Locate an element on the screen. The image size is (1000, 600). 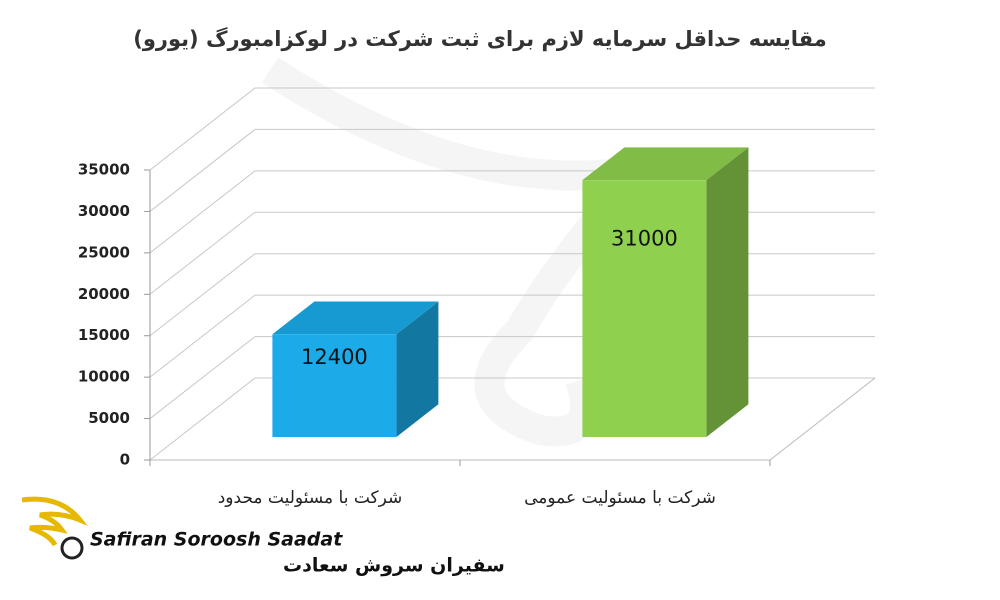
data-label: 12400 is located at coordinates (334, 357).